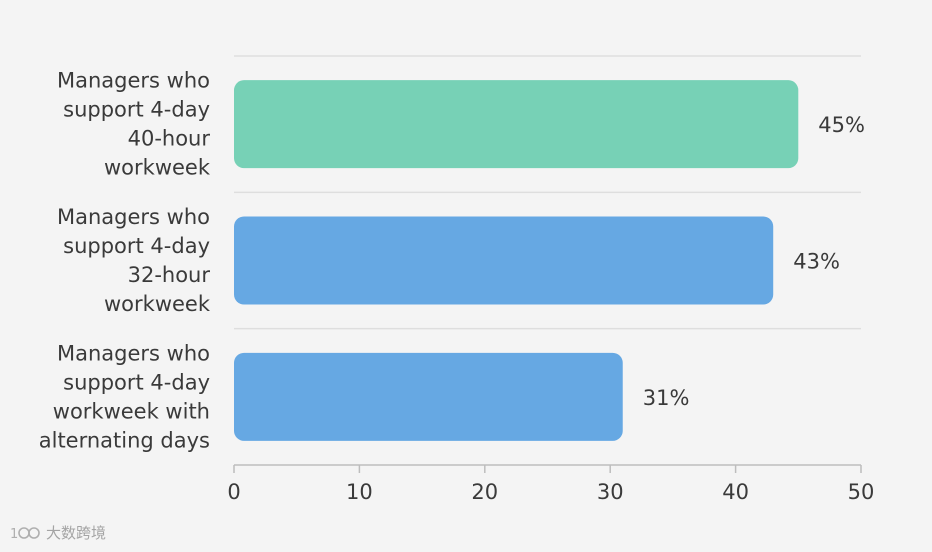 This screenshot has height=552, width=932. I want to click on x-tick-label: 50, so click(861, 492).